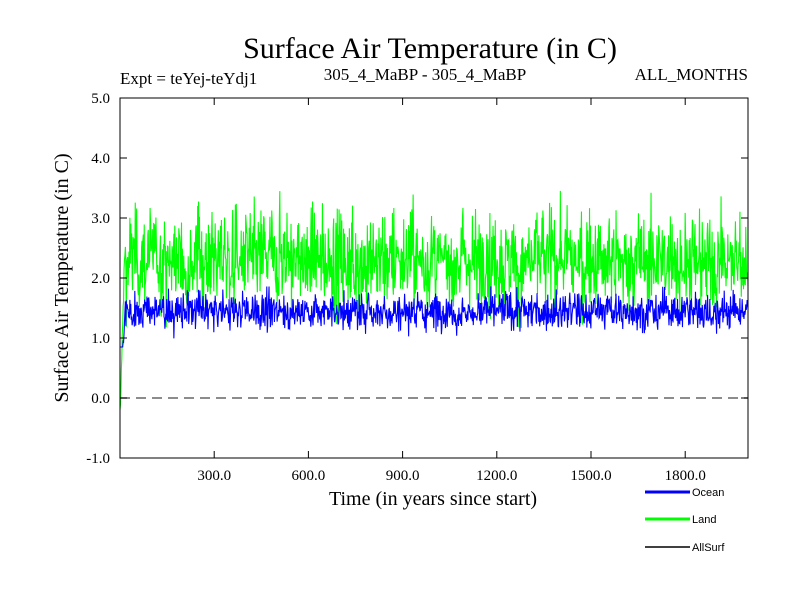 This screenshot has height=600, width=800. What do you see at coordinates (433, 499) in the screenshot?
I see `x-axis-label: Time (in years since start)` at bounding box center [433, 499].